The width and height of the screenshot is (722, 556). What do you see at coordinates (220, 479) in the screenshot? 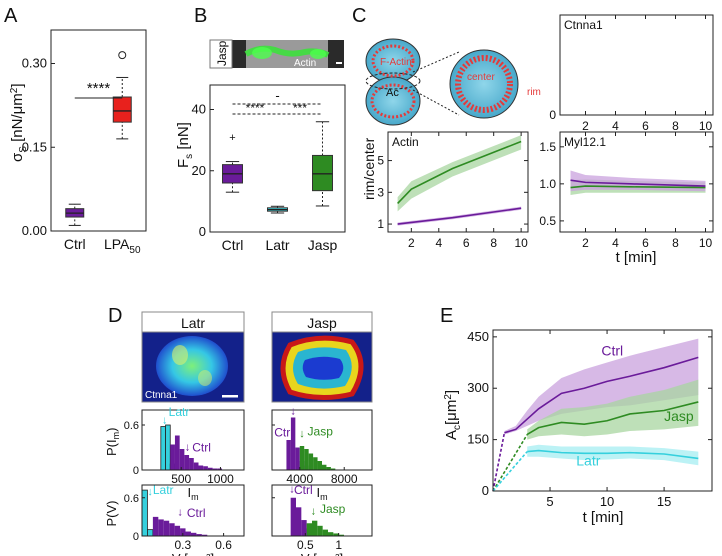
I see `x-tick-label: 1000` at bounding box center [220, 479].